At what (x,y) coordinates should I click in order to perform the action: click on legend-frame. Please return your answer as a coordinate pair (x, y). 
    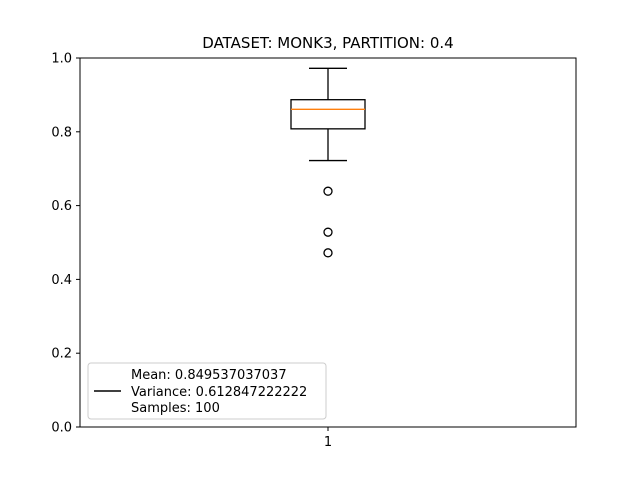
    Looking at the image, I should click on (207, 391).